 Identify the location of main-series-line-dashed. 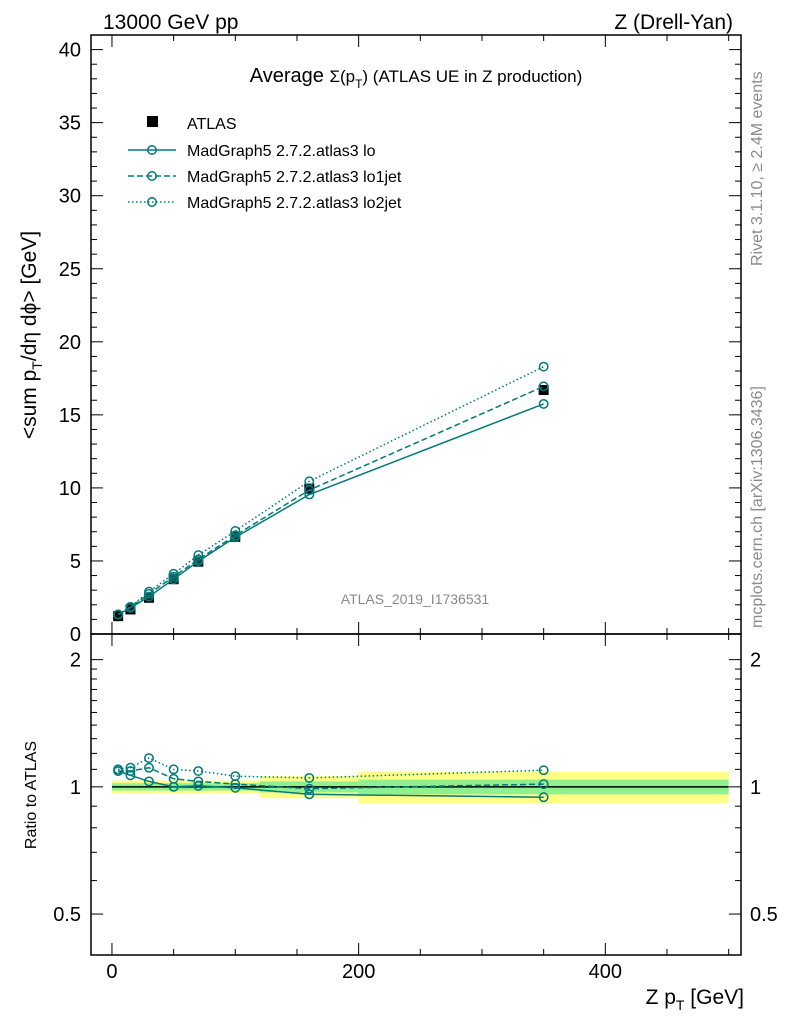
(331, 500).